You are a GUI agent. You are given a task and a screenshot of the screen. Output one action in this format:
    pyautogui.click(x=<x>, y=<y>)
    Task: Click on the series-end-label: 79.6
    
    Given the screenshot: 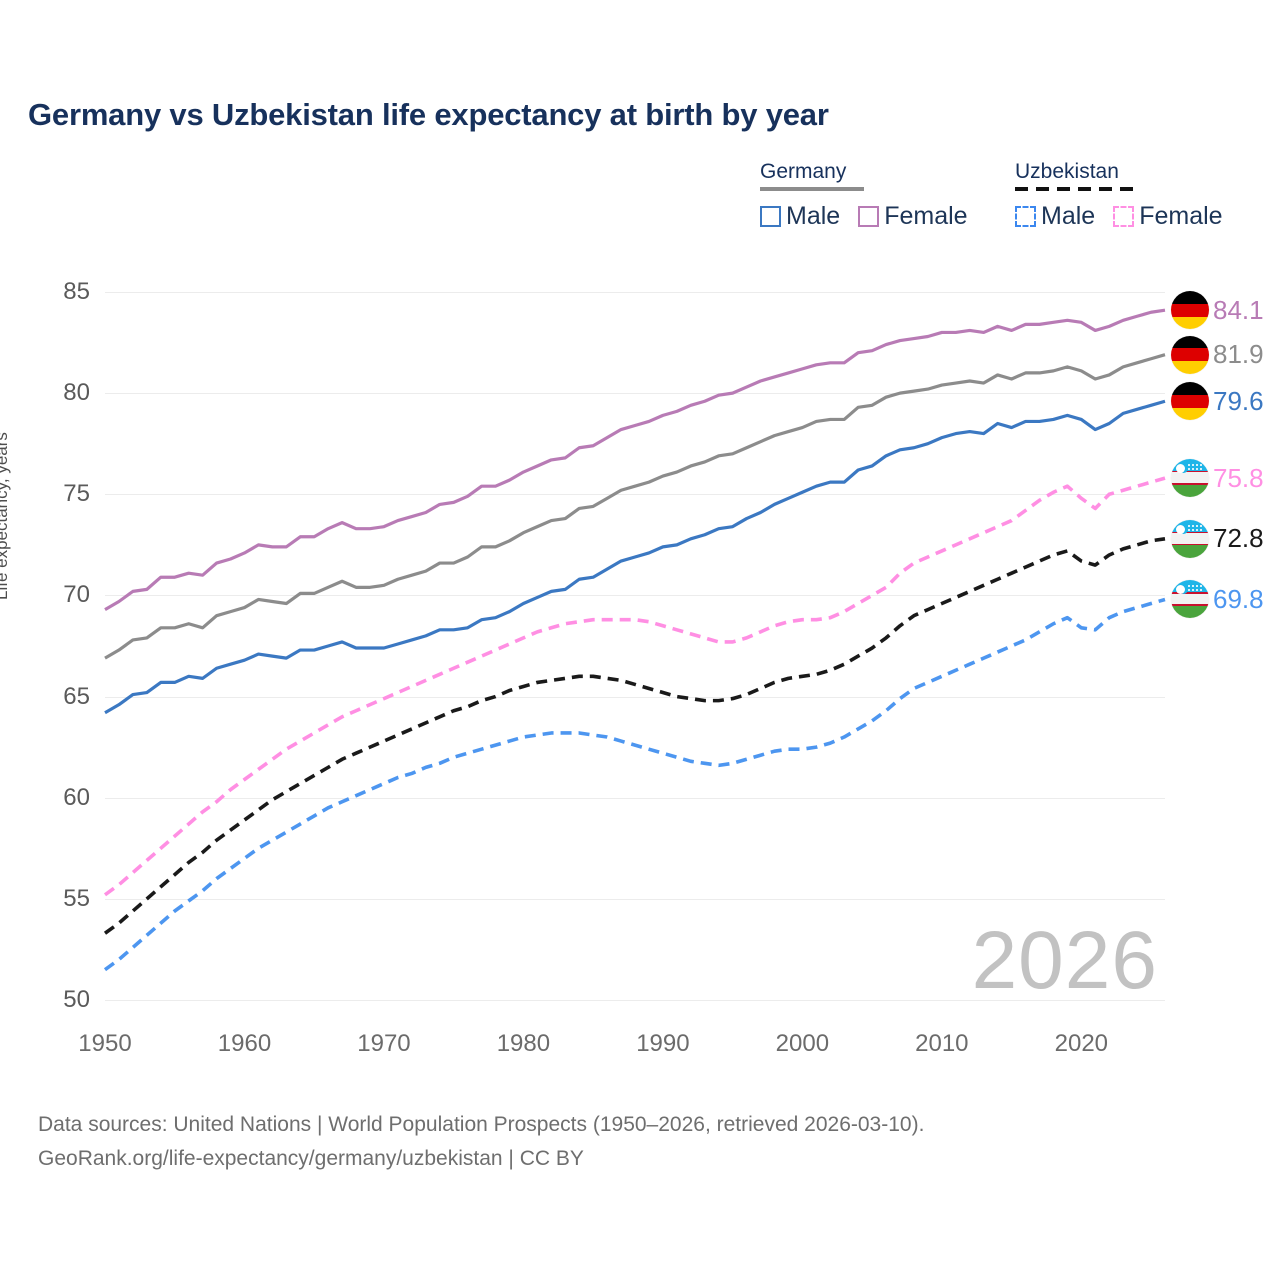 What is the action you would take?
    pyautogui.click(x=1217, y=401)
    